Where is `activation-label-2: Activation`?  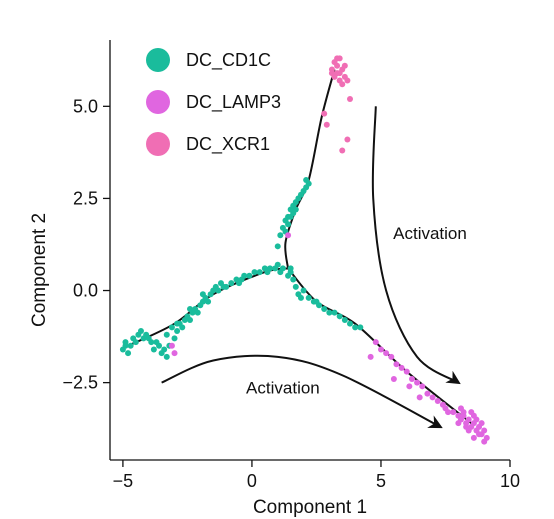 activation-label-2: Activation is located at coordinates (283, 388).